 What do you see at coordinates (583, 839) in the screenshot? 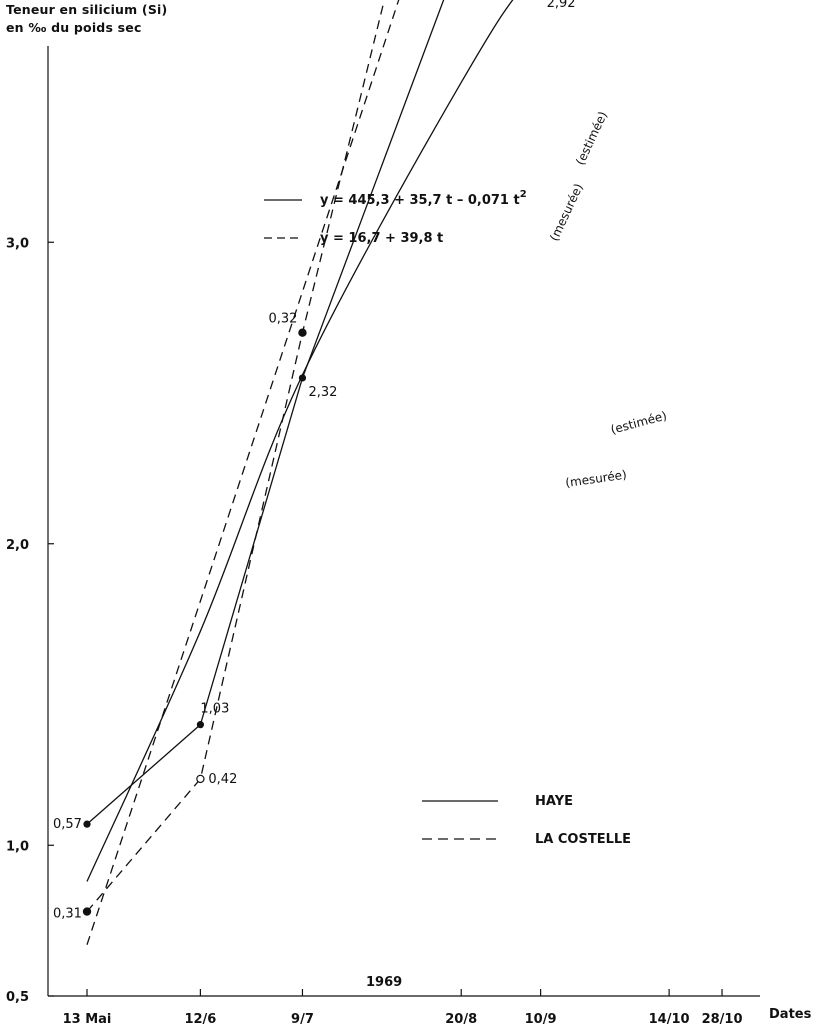
I see `legend-label: LA COSTELLE` at bounding box center [583, 839].